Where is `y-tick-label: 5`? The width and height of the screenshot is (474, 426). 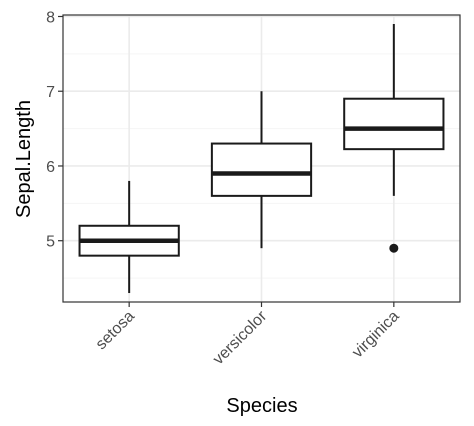
y-tick-label: 5 is located at coordinates (50, 242).